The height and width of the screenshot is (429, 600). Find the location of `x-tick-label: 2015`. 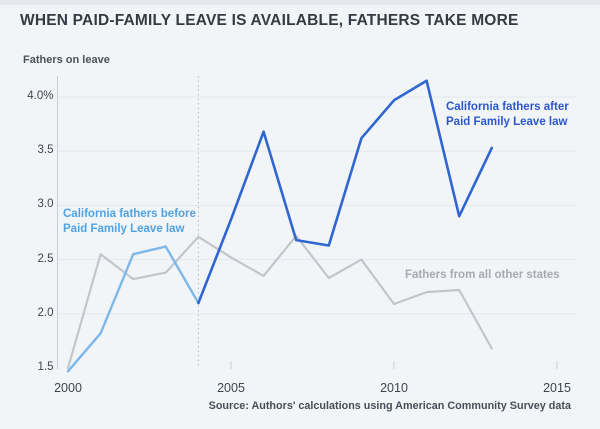

x-tick-label: 2015 is located at coordinates (557, 388).